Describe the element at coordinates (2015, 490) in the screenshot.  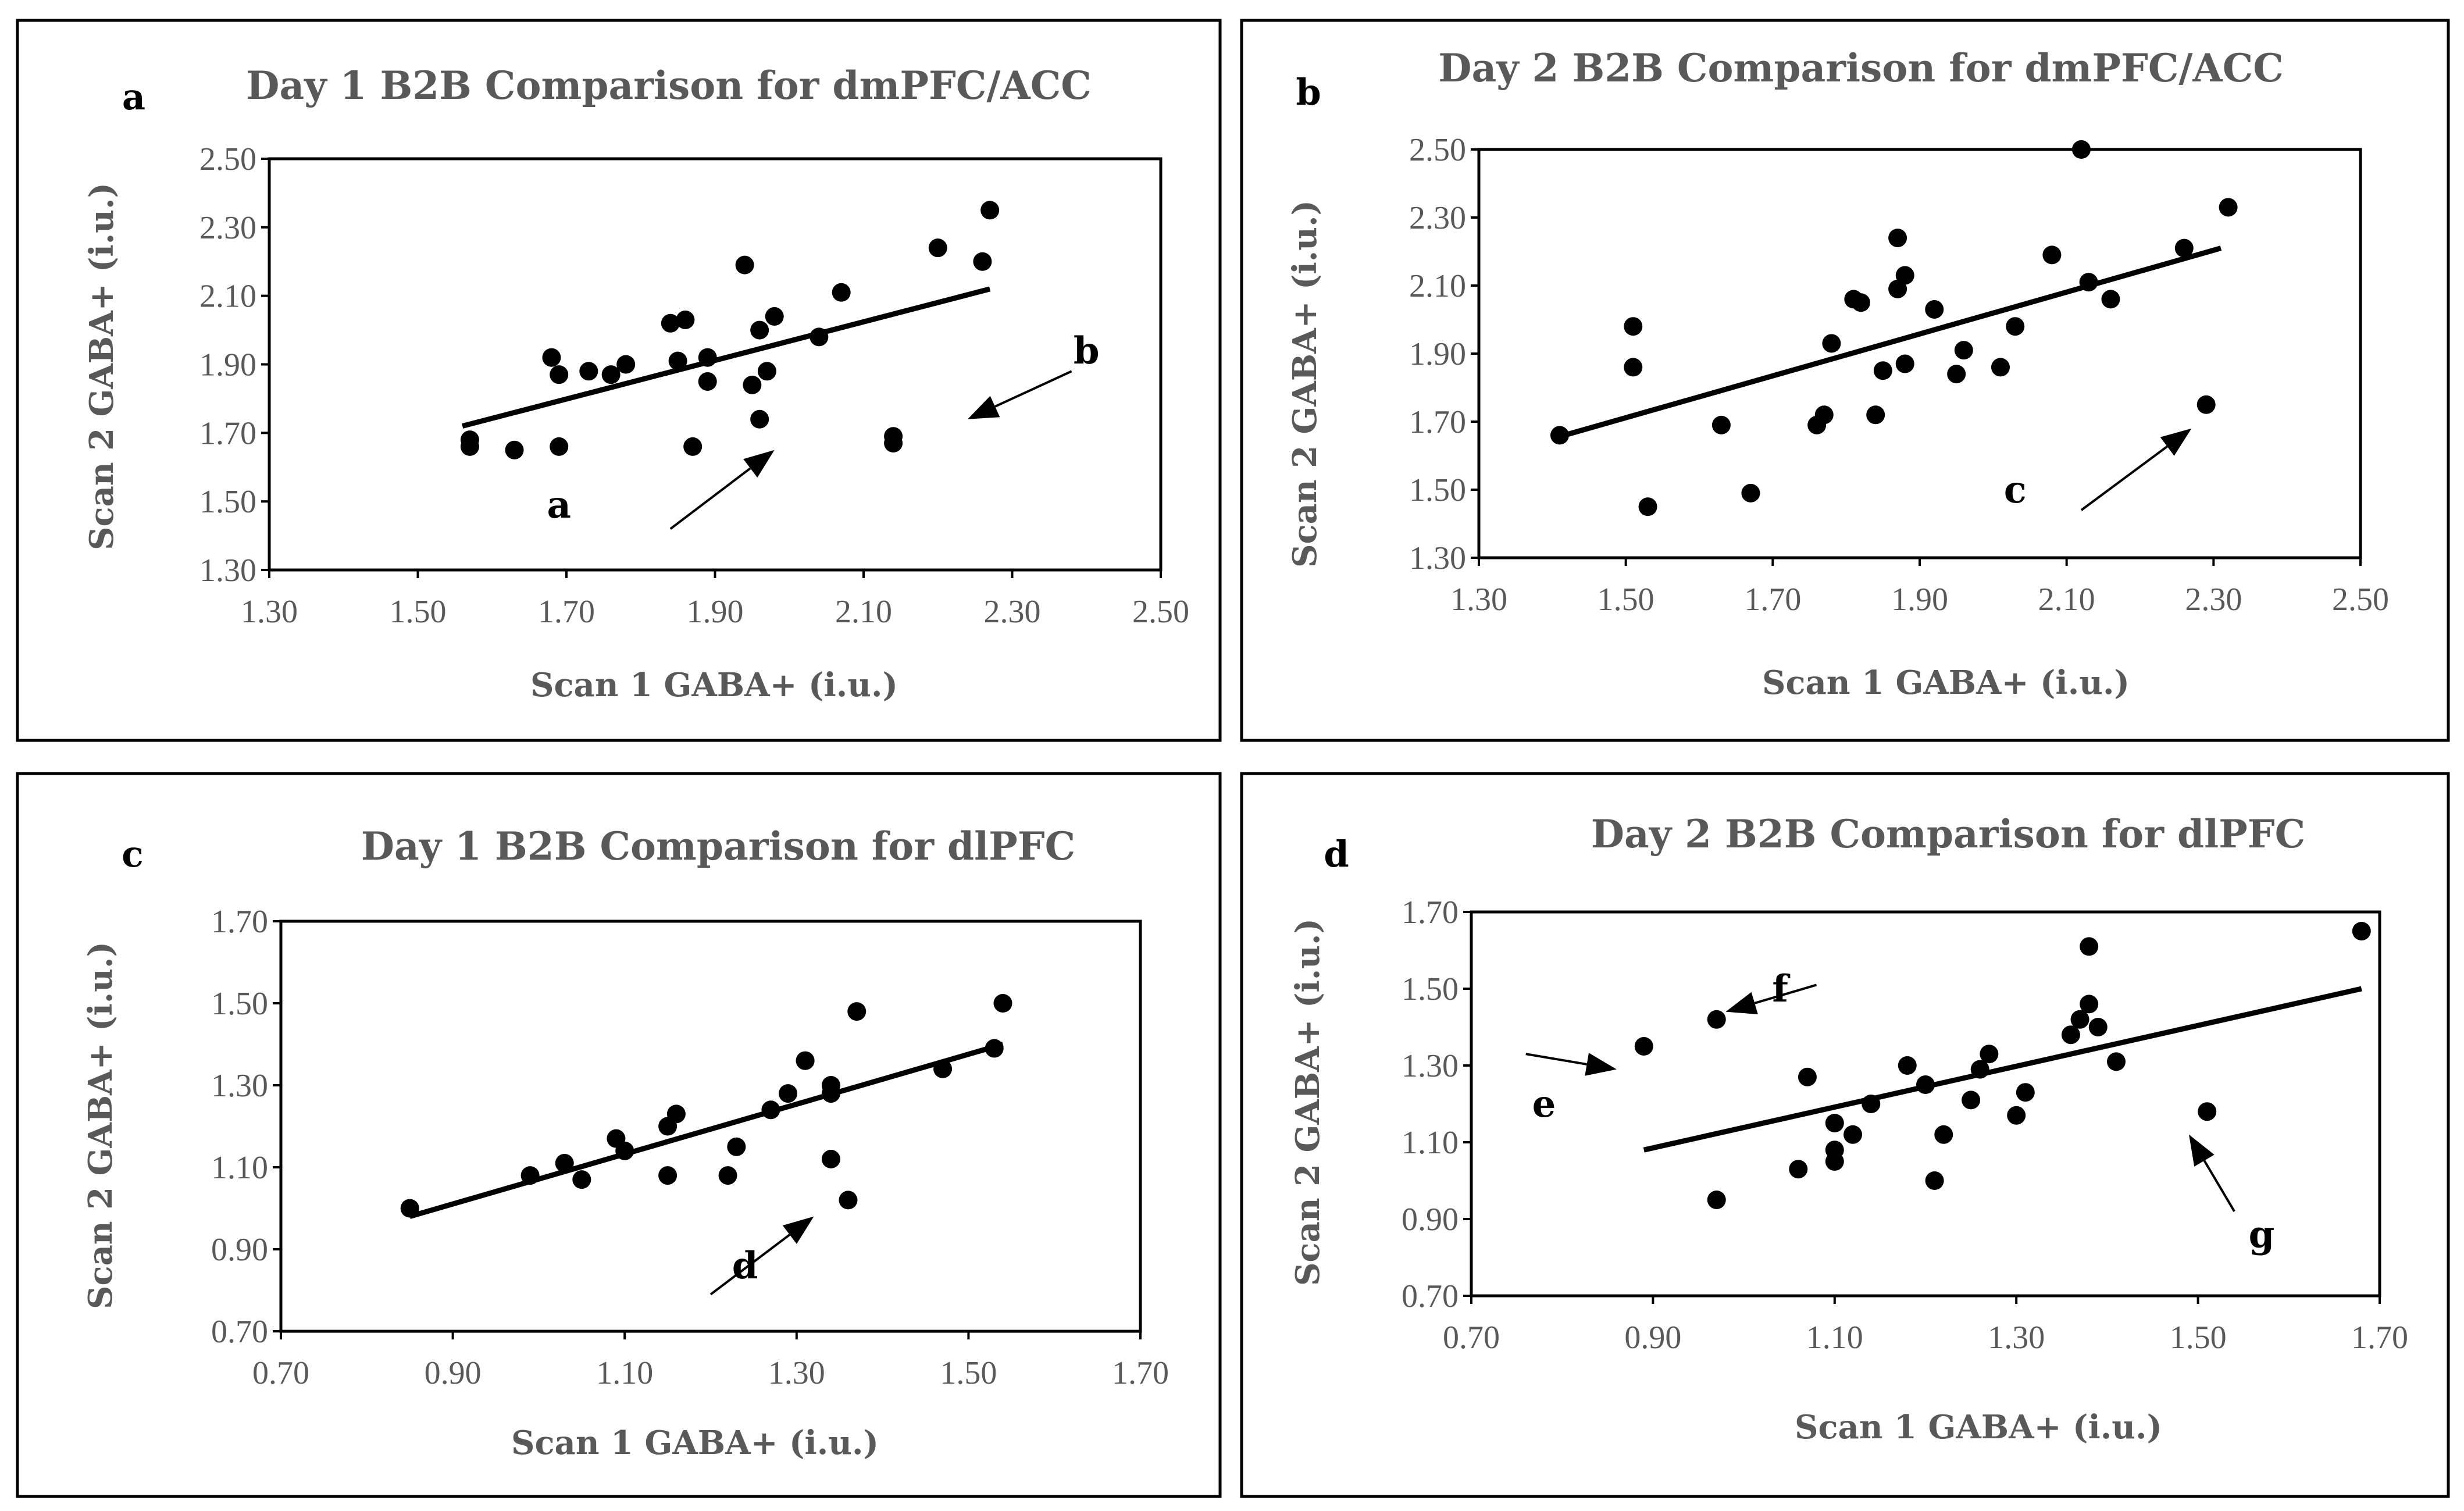
I see `annotation-label: c` at that location.